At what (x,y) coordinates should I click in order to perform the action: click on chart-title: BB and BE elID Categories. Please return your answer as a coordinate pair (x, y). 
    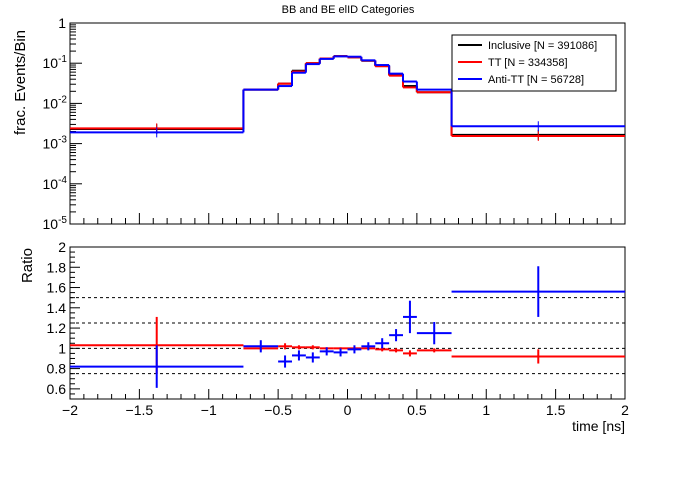
    Looking at the image, I should click on (348, 10).